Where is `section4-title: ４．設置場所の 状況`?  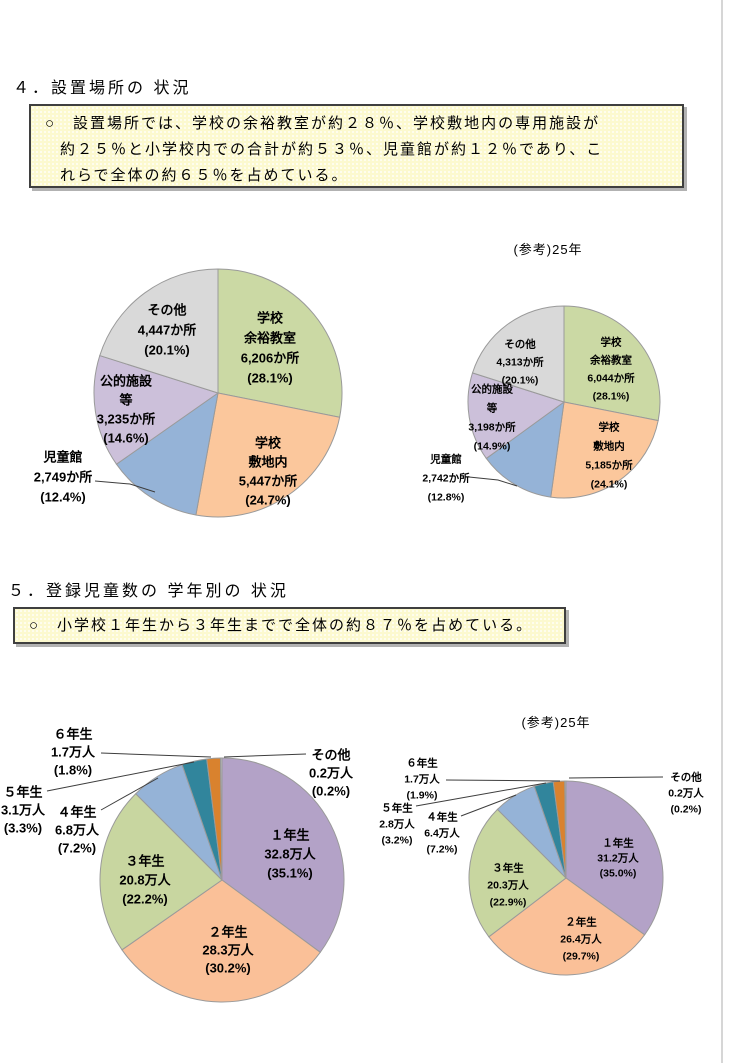
section4-title: ４．設置場所の 状況 is located at coordinates (102, 88).